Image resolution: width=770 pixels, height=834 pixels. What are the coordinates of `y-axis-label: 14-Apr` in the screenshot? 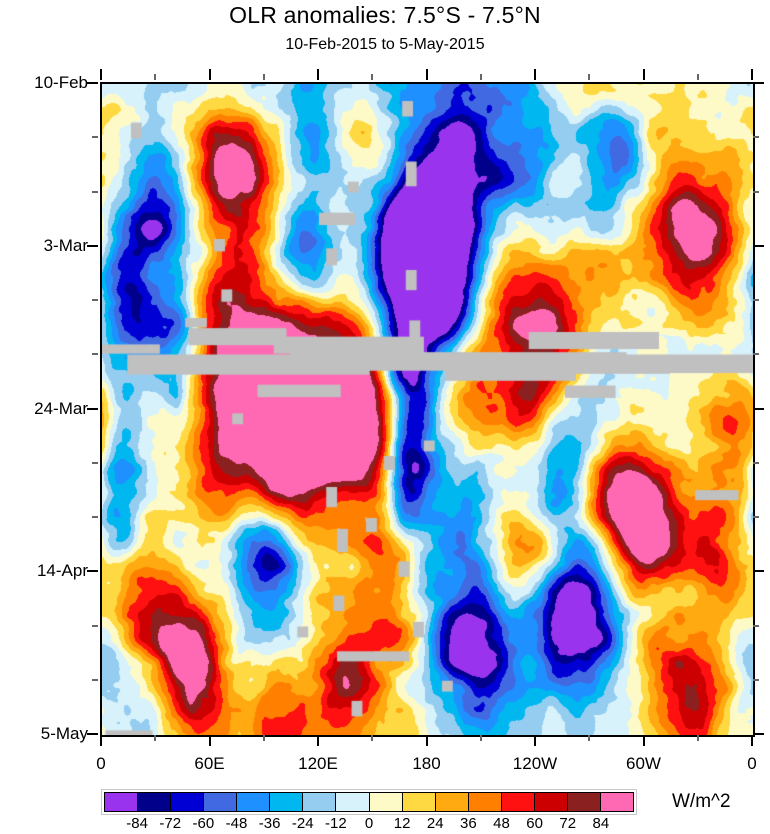 It's located at (62, 571).